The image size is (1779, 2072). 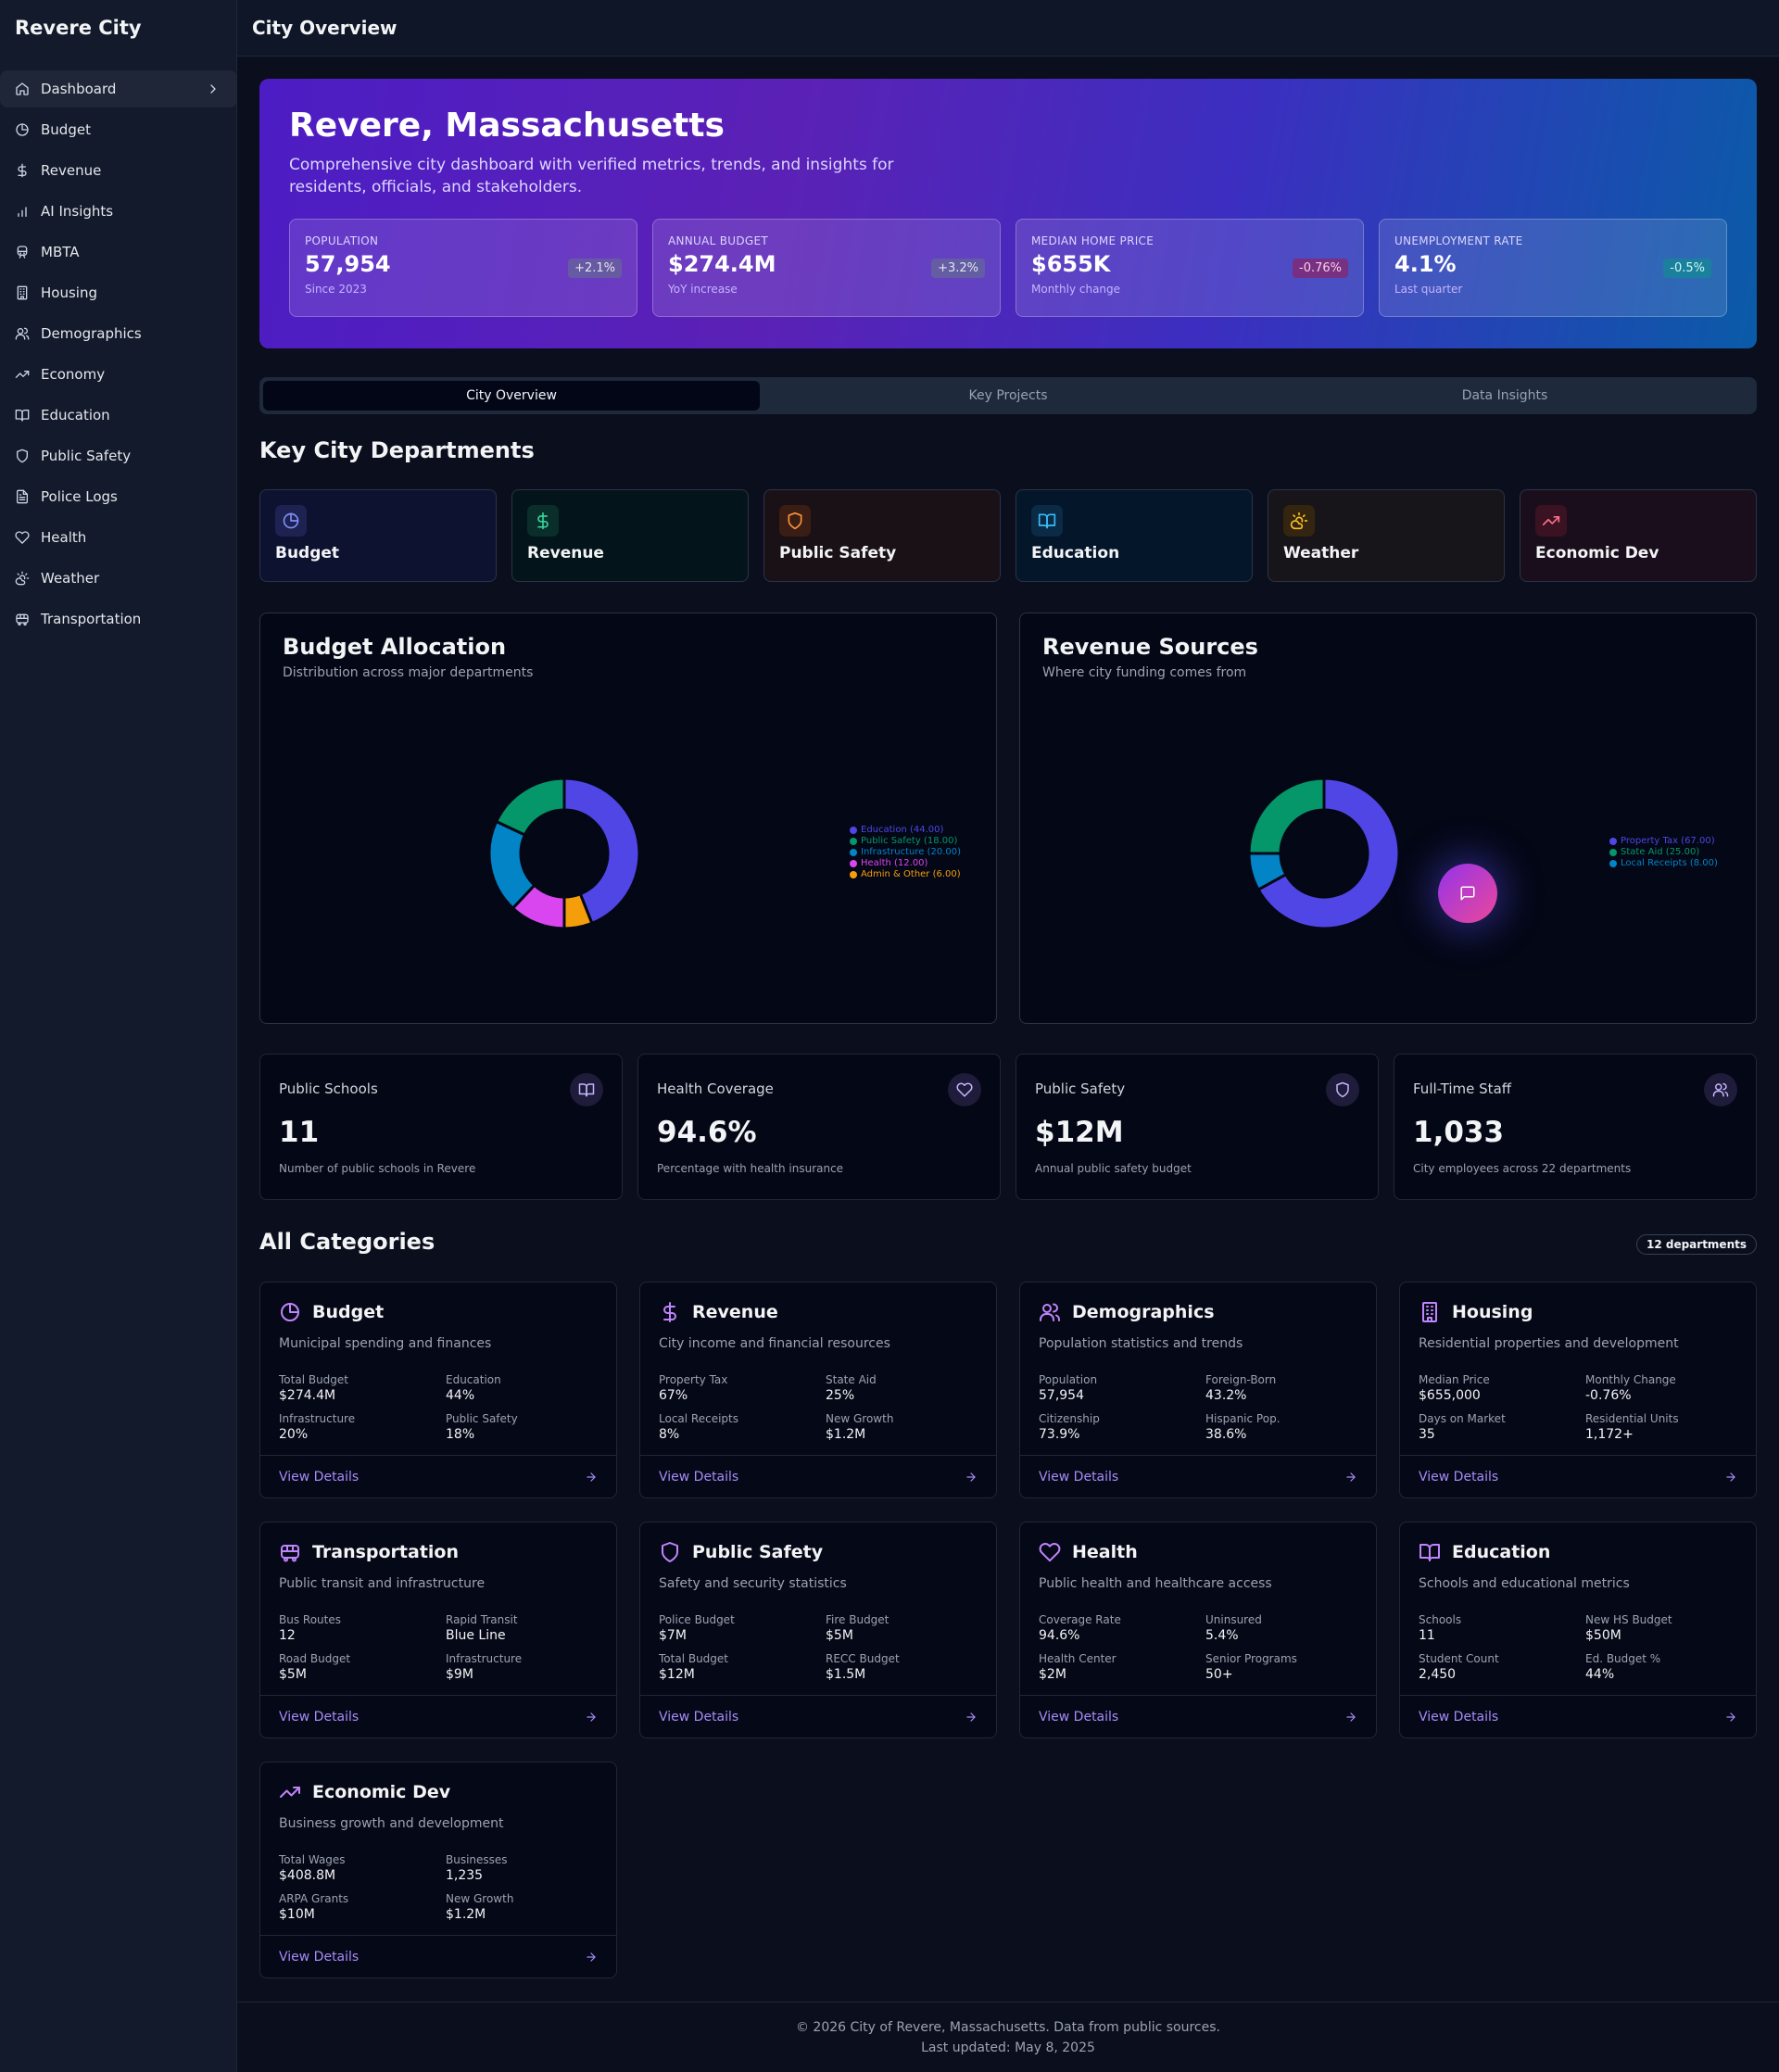 I want to click on stat-label: Uninsured, so click(x=1233, y=1619).